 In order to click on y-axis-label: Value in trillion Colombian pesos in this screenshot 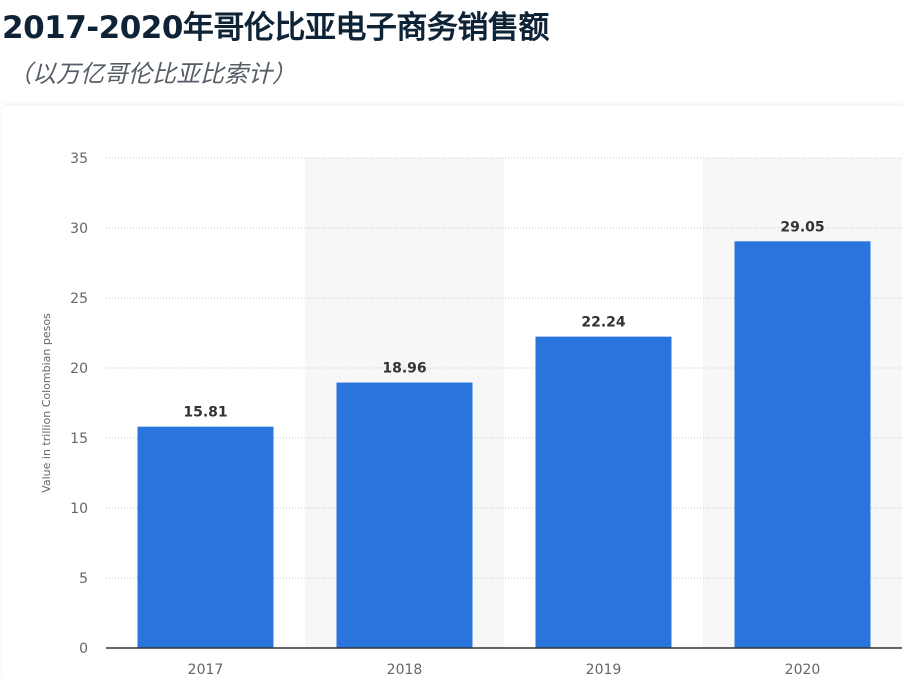, I will do `click(46, 403)`.